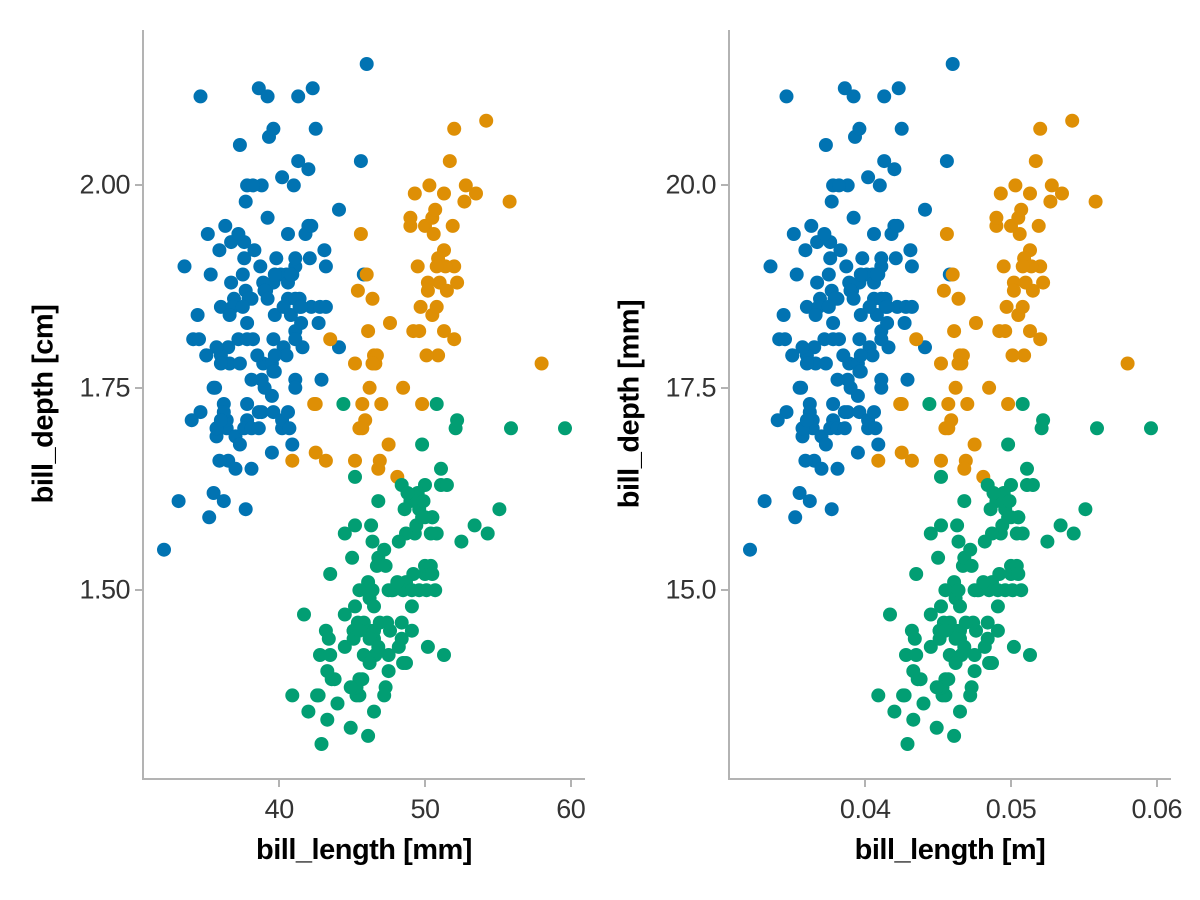 This screenshot has height=900, width=1200. What do you see at coordinates (690, 387) in the screenshot?
I see `y-tick-label: 17.5` at bounding box center [690, 387].